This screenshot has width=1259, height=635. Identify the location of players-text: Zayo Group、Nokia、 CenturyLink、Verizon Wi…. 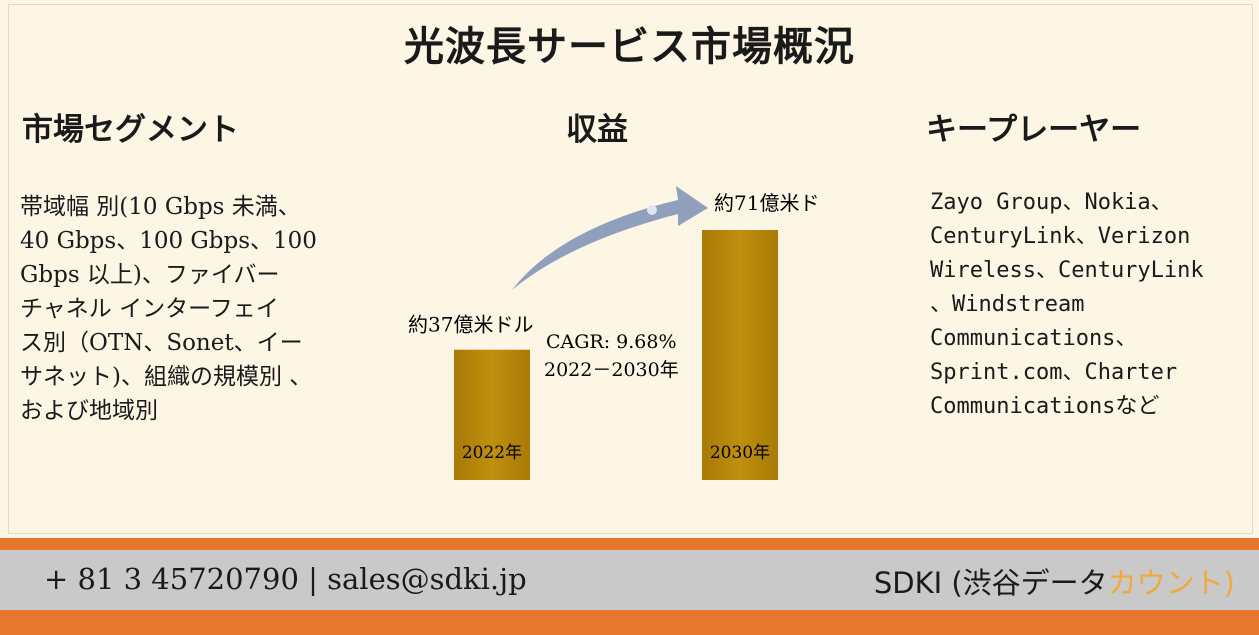
(1067, 304).